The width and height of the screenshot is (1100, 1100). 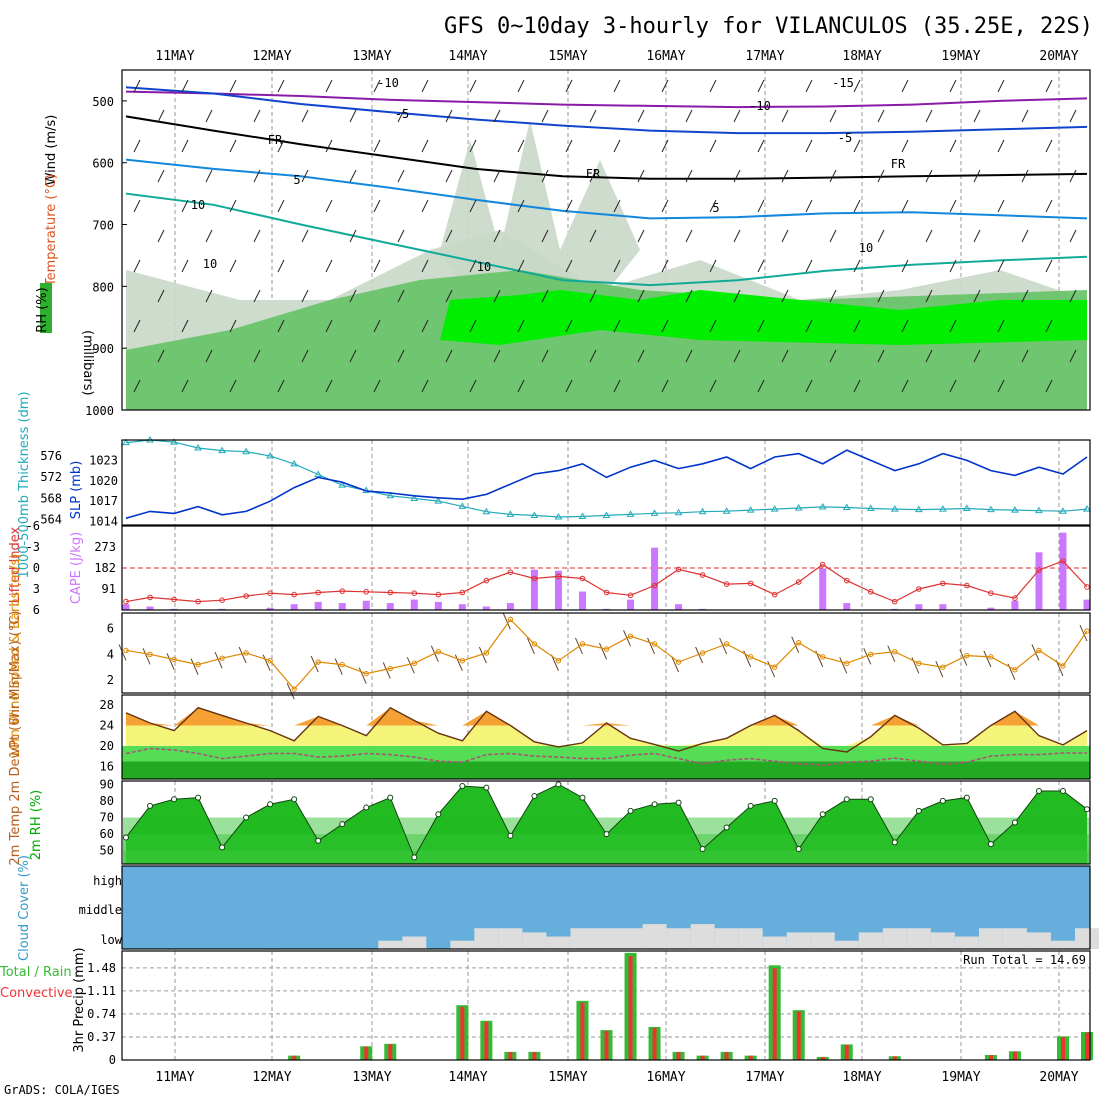 I want to click on precip-tick-label: 0.37, so click(x=101, y=1037).